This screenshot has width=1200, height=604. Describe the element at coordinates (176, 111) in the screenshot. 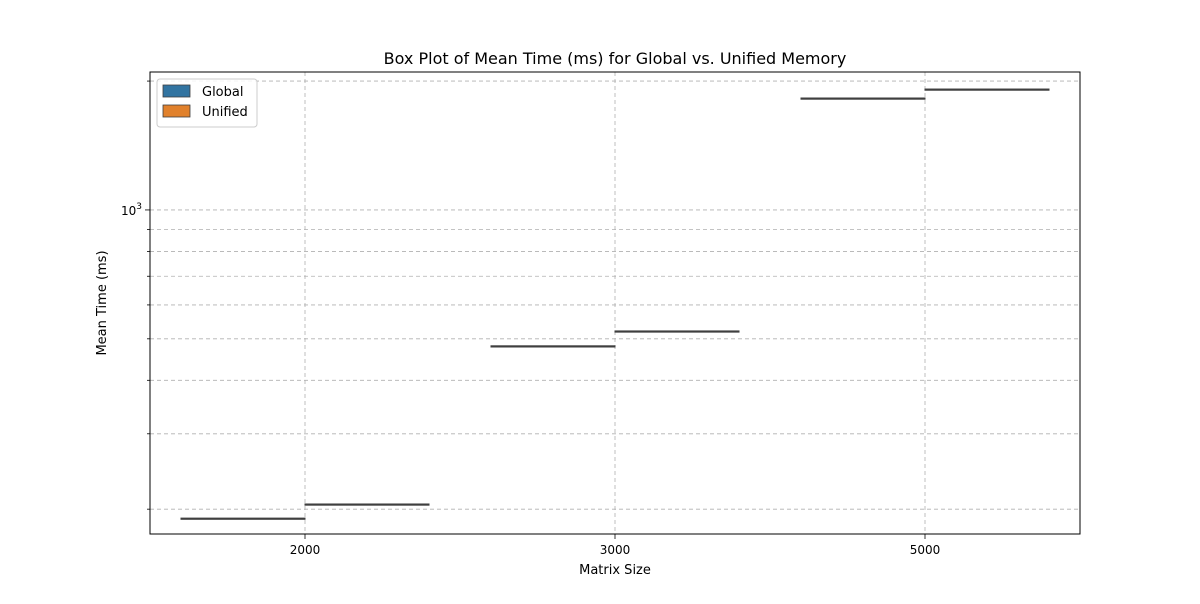

I see `legend-swatch-unified` at that location.